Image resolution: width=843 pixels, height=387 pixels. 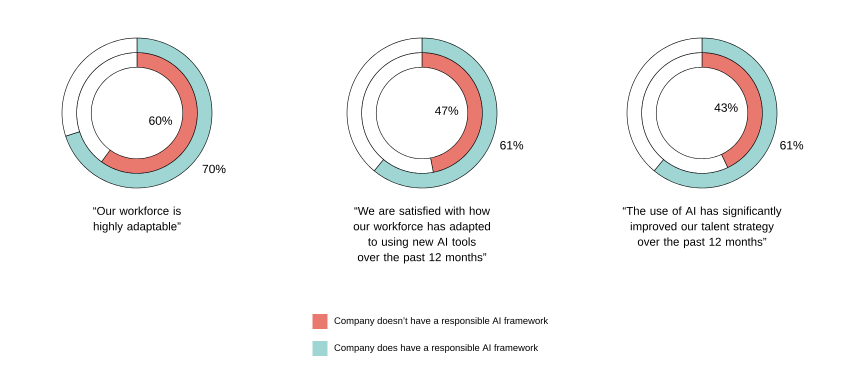 I want to click on legend-label: Company doesn’t have a responsible AI framework, so click(x=441, y=321).